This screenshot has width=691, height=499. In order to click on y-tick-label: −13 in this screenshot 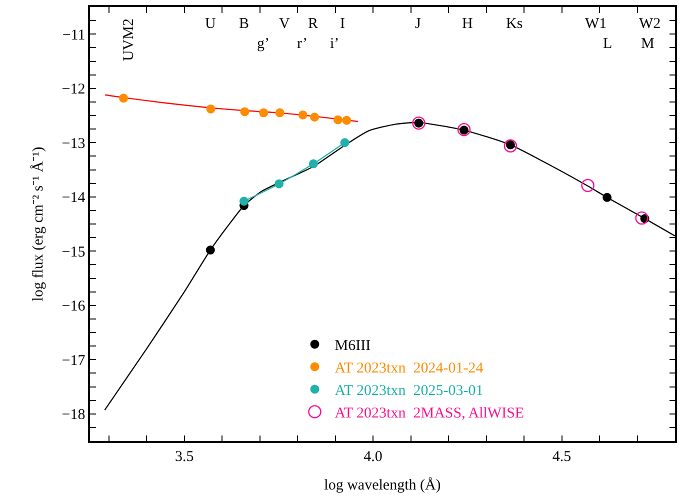, I will do `click(74, 144)`.